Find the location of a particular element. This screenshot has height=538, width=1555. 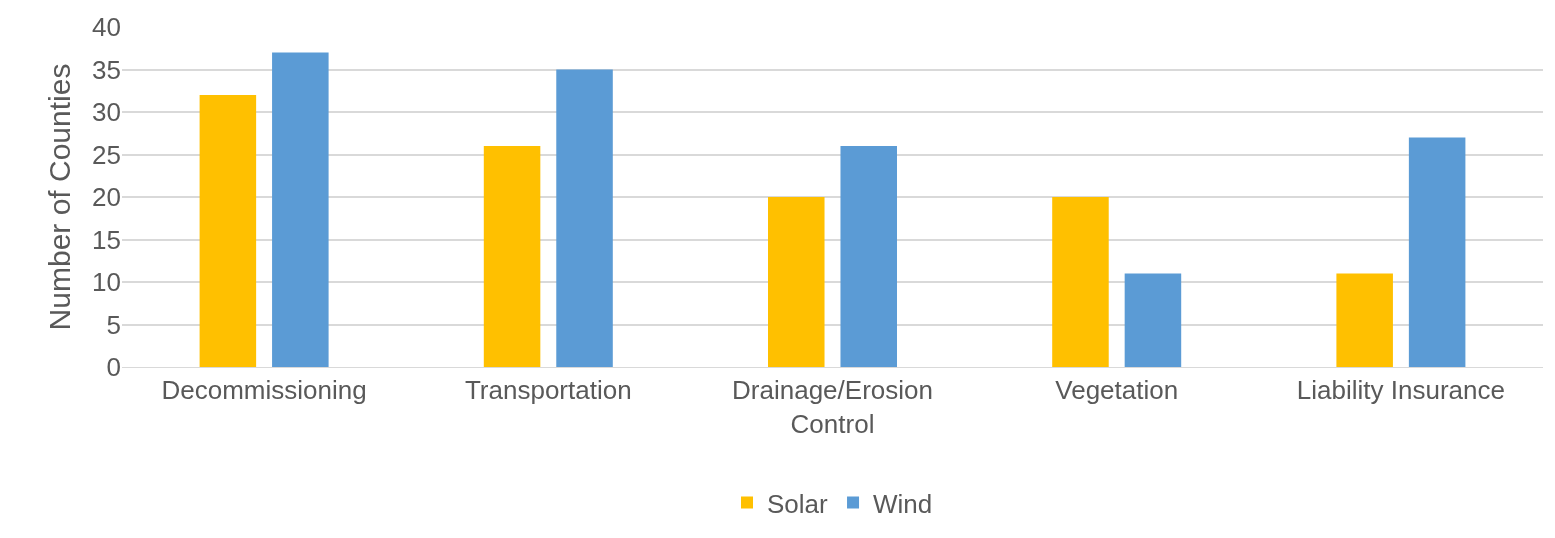

legend-label: Solar is located at coordinates (798, 503).